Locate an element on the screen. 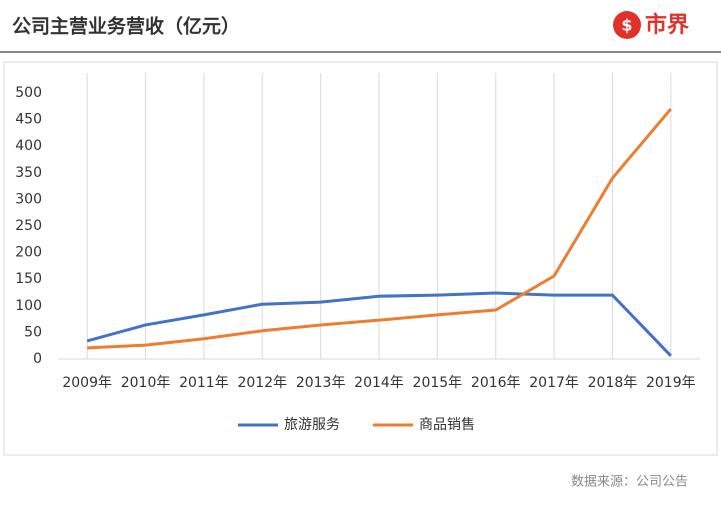 This screenshot has height=512, width=721. y-tick-label: 50 is located at coordinates (33, 332).